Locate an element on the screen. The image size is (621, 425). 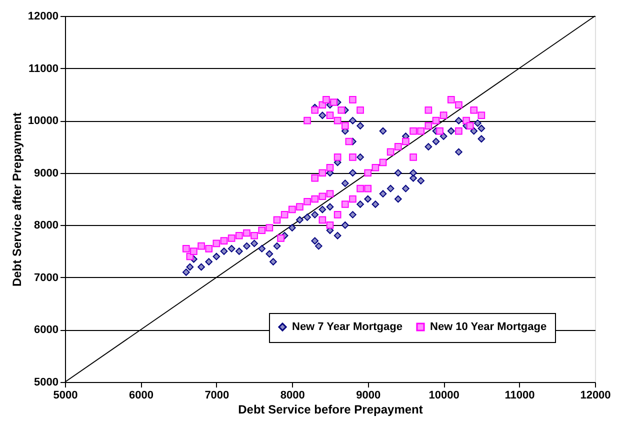
x-axis-title: Debt Service before Prepayment is located at coordinates (330, 409).